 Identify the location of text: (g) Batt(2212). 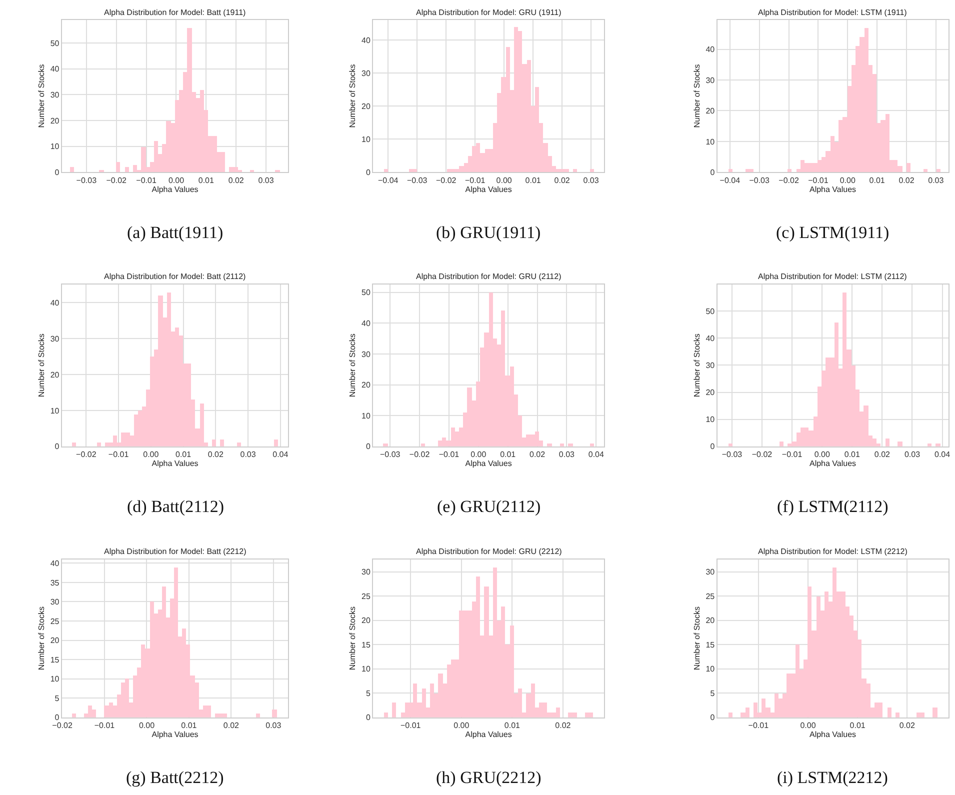
(175, 777).